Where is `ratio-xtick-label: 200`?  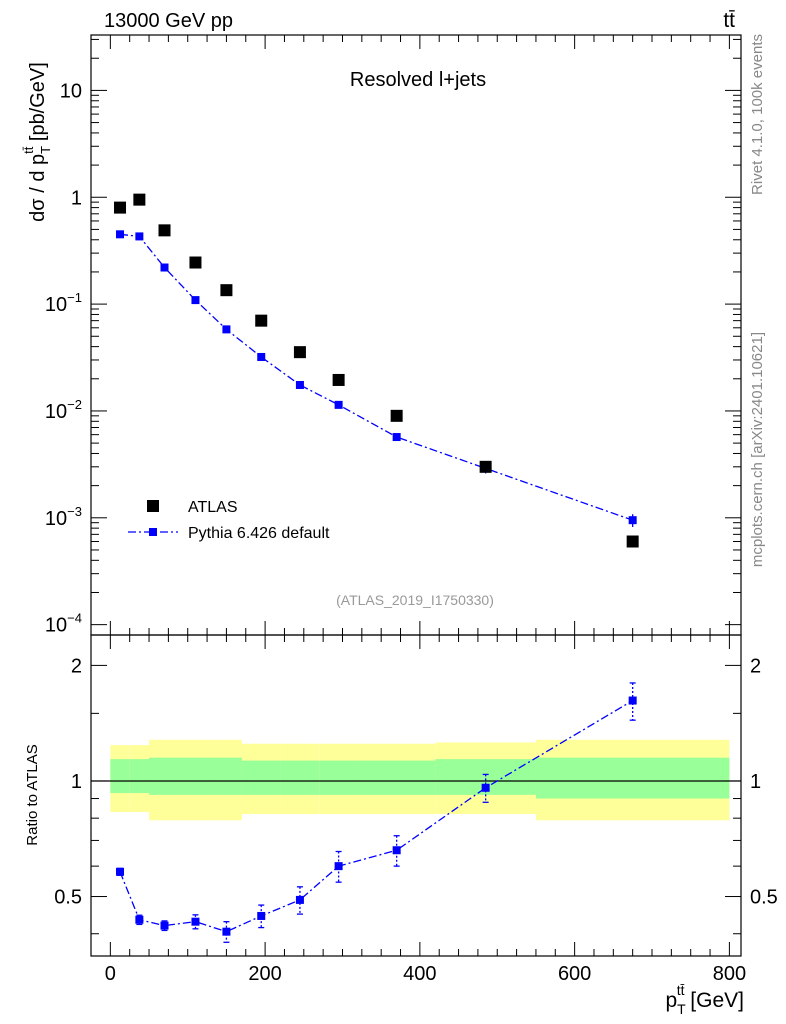
ratio-xtick-label: 200 is located at coordinates (264, 974).